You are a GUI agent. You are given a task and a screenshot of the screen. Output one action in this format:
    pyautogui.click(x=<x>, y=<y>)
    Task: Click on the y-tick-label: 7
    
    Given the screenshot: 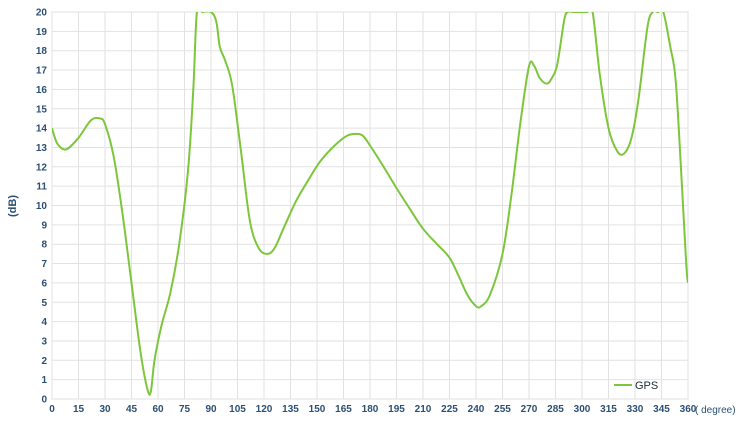 What is the action you would take?
    pyautogui.click(x=44, y=264)
    